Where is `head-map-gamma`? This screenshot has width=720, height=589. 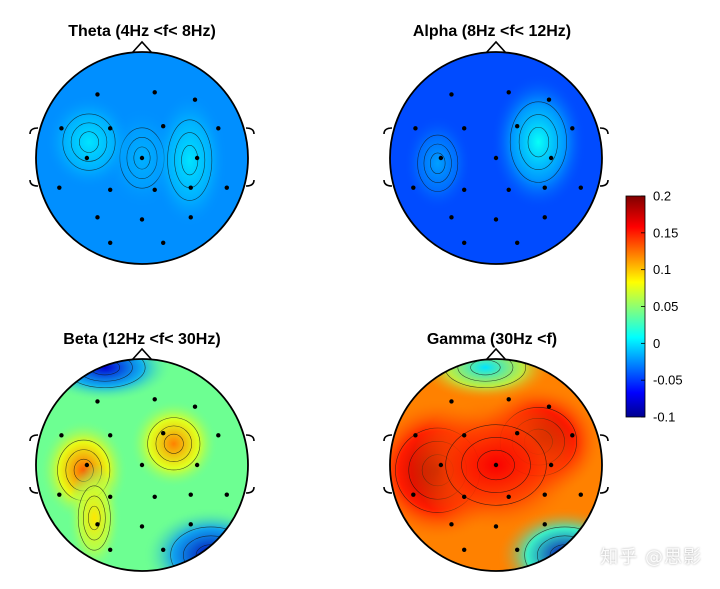
head-map-gamma is located at coordinates (496, 459).